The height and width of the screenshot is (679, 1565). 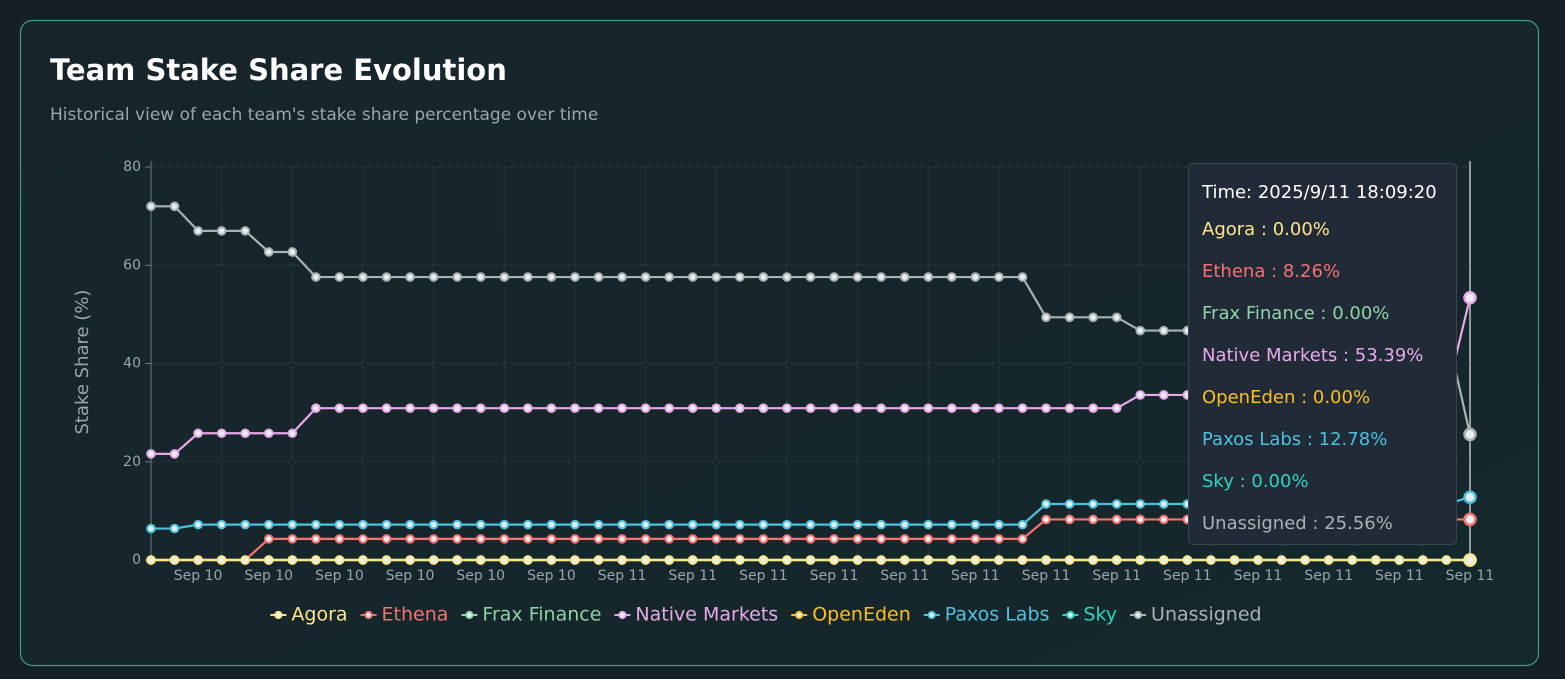 What do you see at coordinates (706, 615) in the screenshot?
I see `legend-label: Native Markets` at bounding box center [706, 615].